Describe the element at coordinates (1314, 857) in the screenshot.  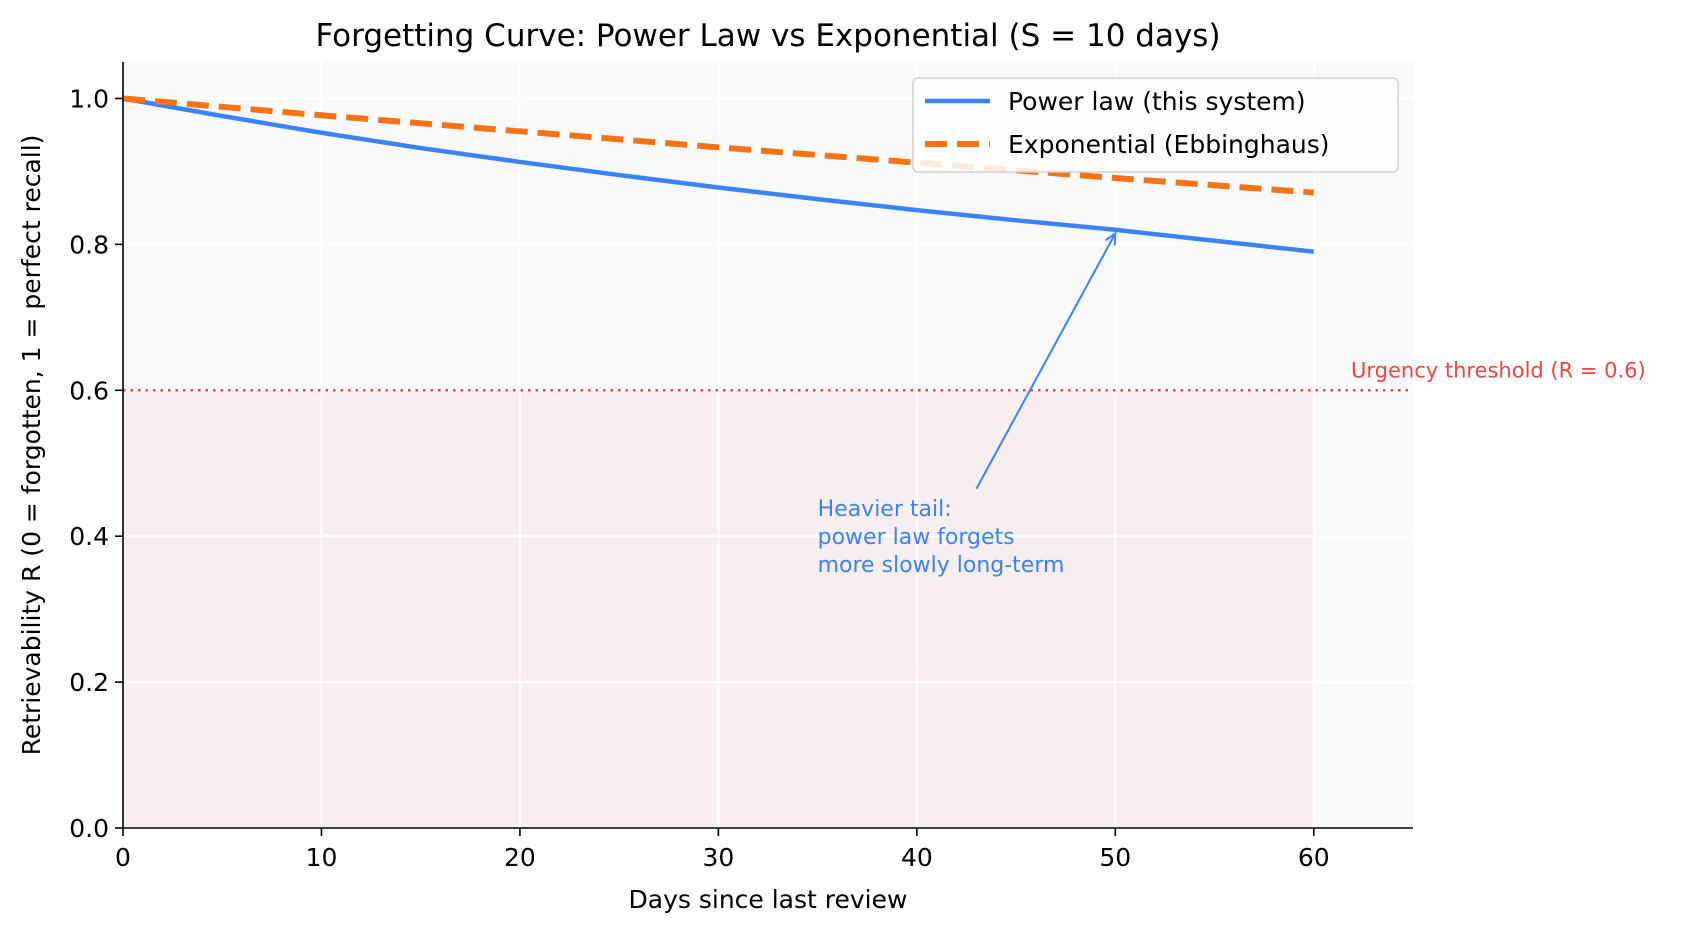
I see `x-tick-label-6: 60` at that location.